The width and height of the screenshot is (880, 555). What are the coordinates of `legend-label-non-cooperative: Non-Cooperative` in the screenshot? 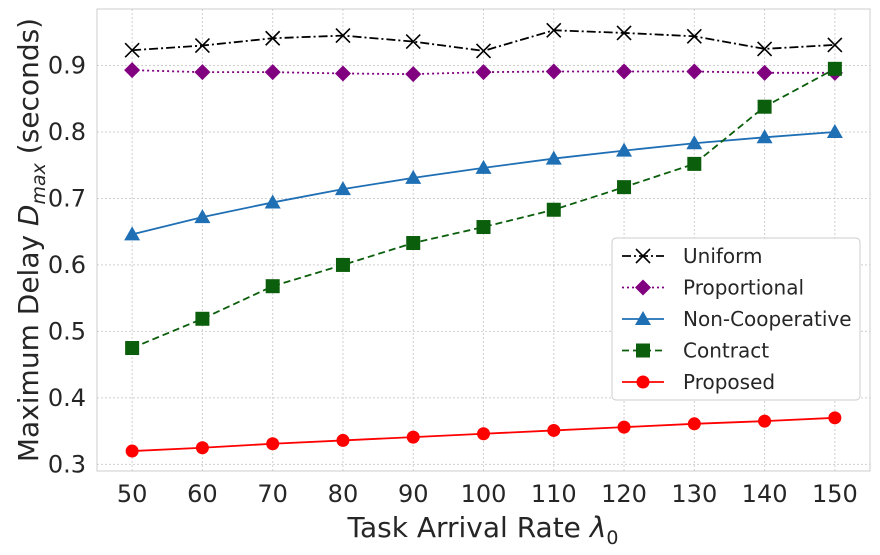 It's located at (767, 319).